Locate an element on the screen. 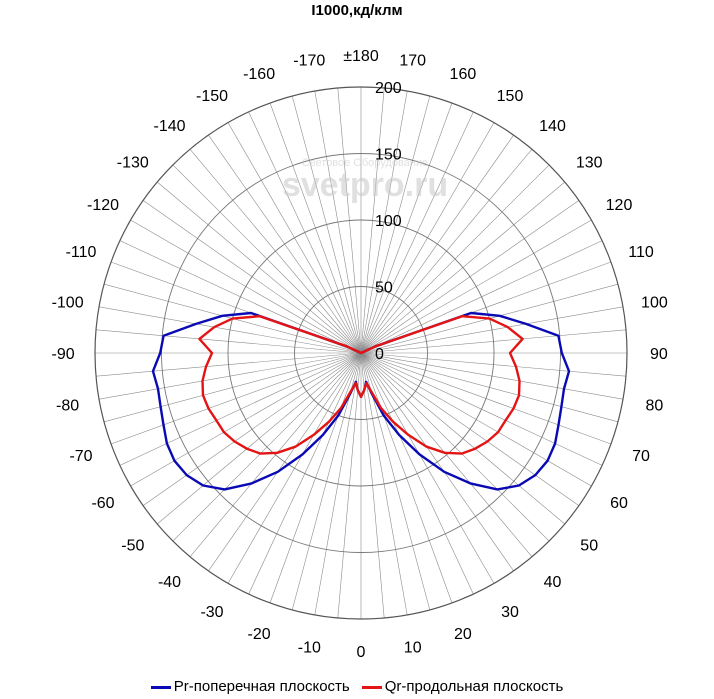  radial-tick-label: 150 is located at coordinates (388, 155).